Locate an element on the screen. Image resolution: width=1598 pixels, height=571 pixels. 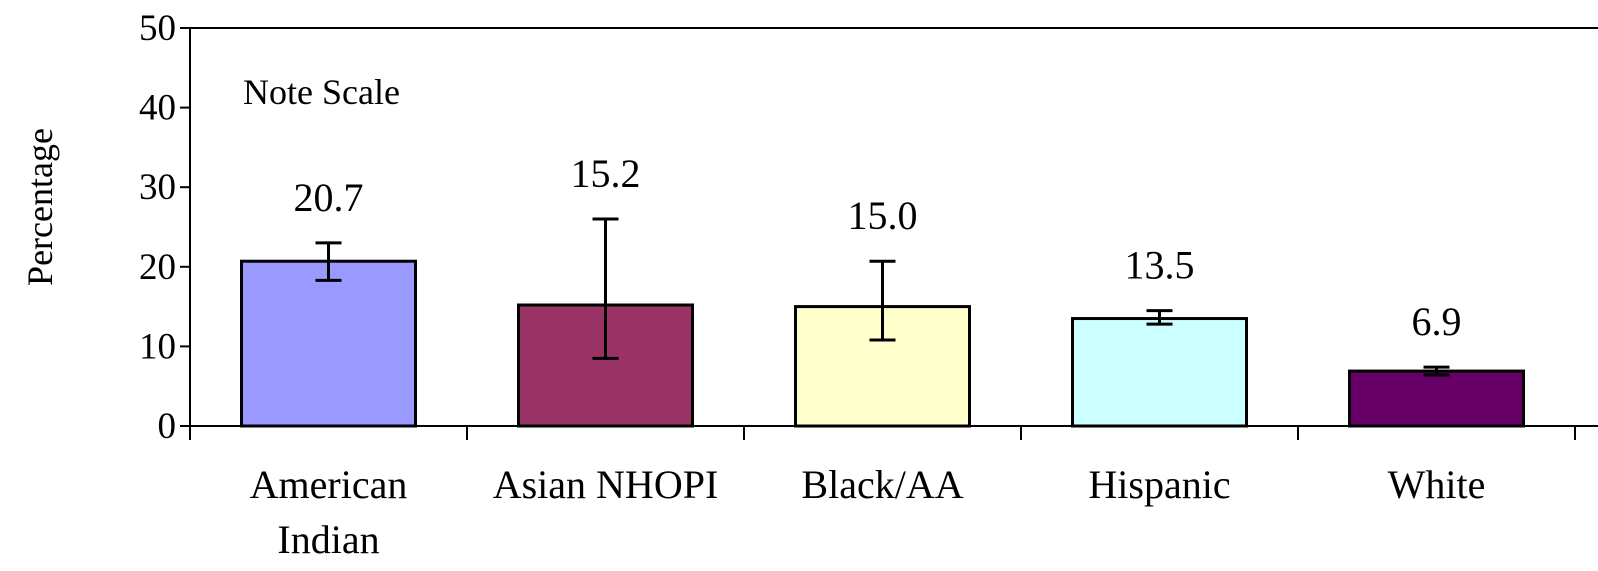
value-label: 15.0 is located at coordinates (883, 215).